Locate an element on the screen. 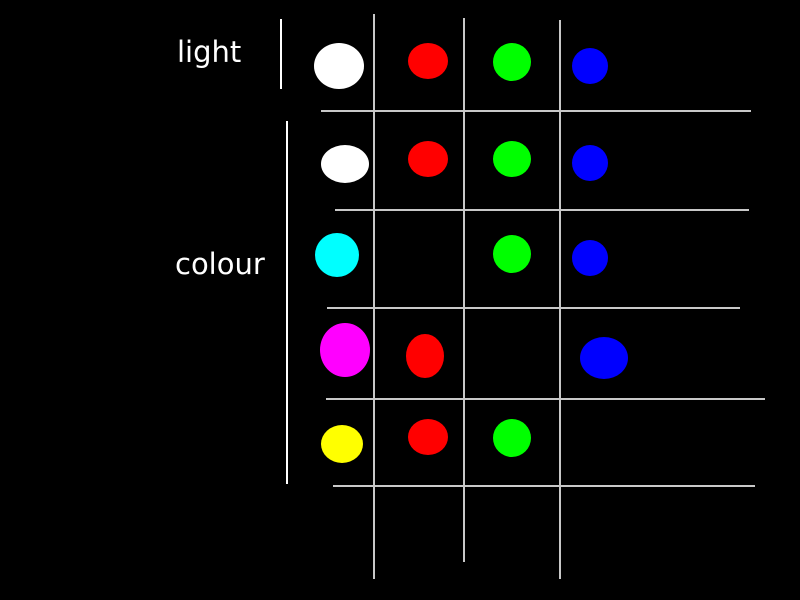  magenta-dot is located at coordinates (345, 350).